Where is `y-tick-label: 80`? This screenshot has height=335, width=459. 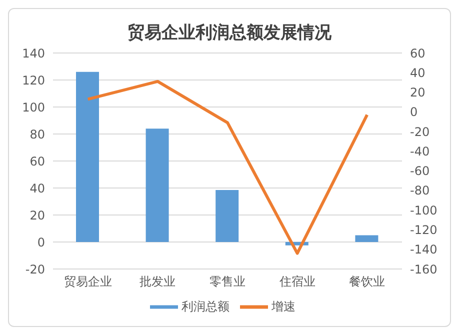
y-tick-label: 80 is located at coordinates (37, 134).